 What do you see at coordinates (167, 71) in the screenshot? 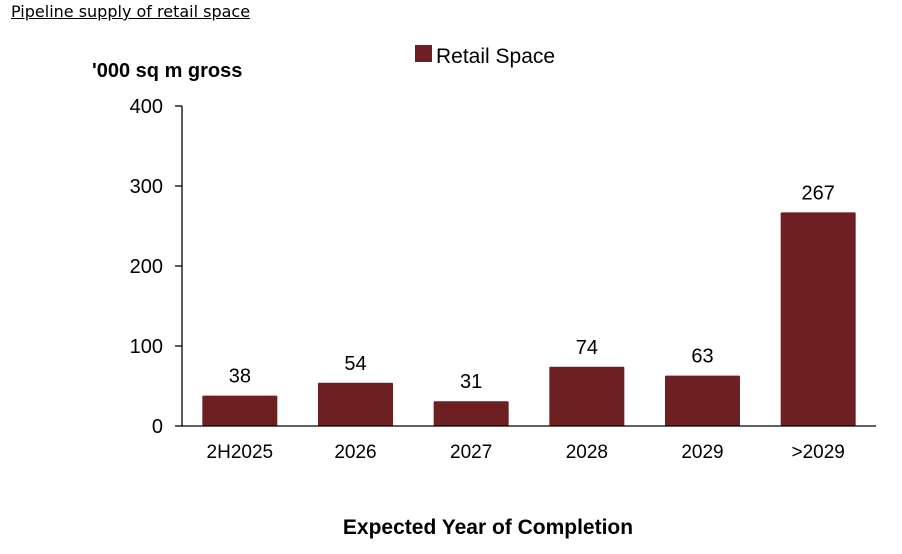
I see `y-axis-title: '000 sq m gross` at bounding box center [167, 71].